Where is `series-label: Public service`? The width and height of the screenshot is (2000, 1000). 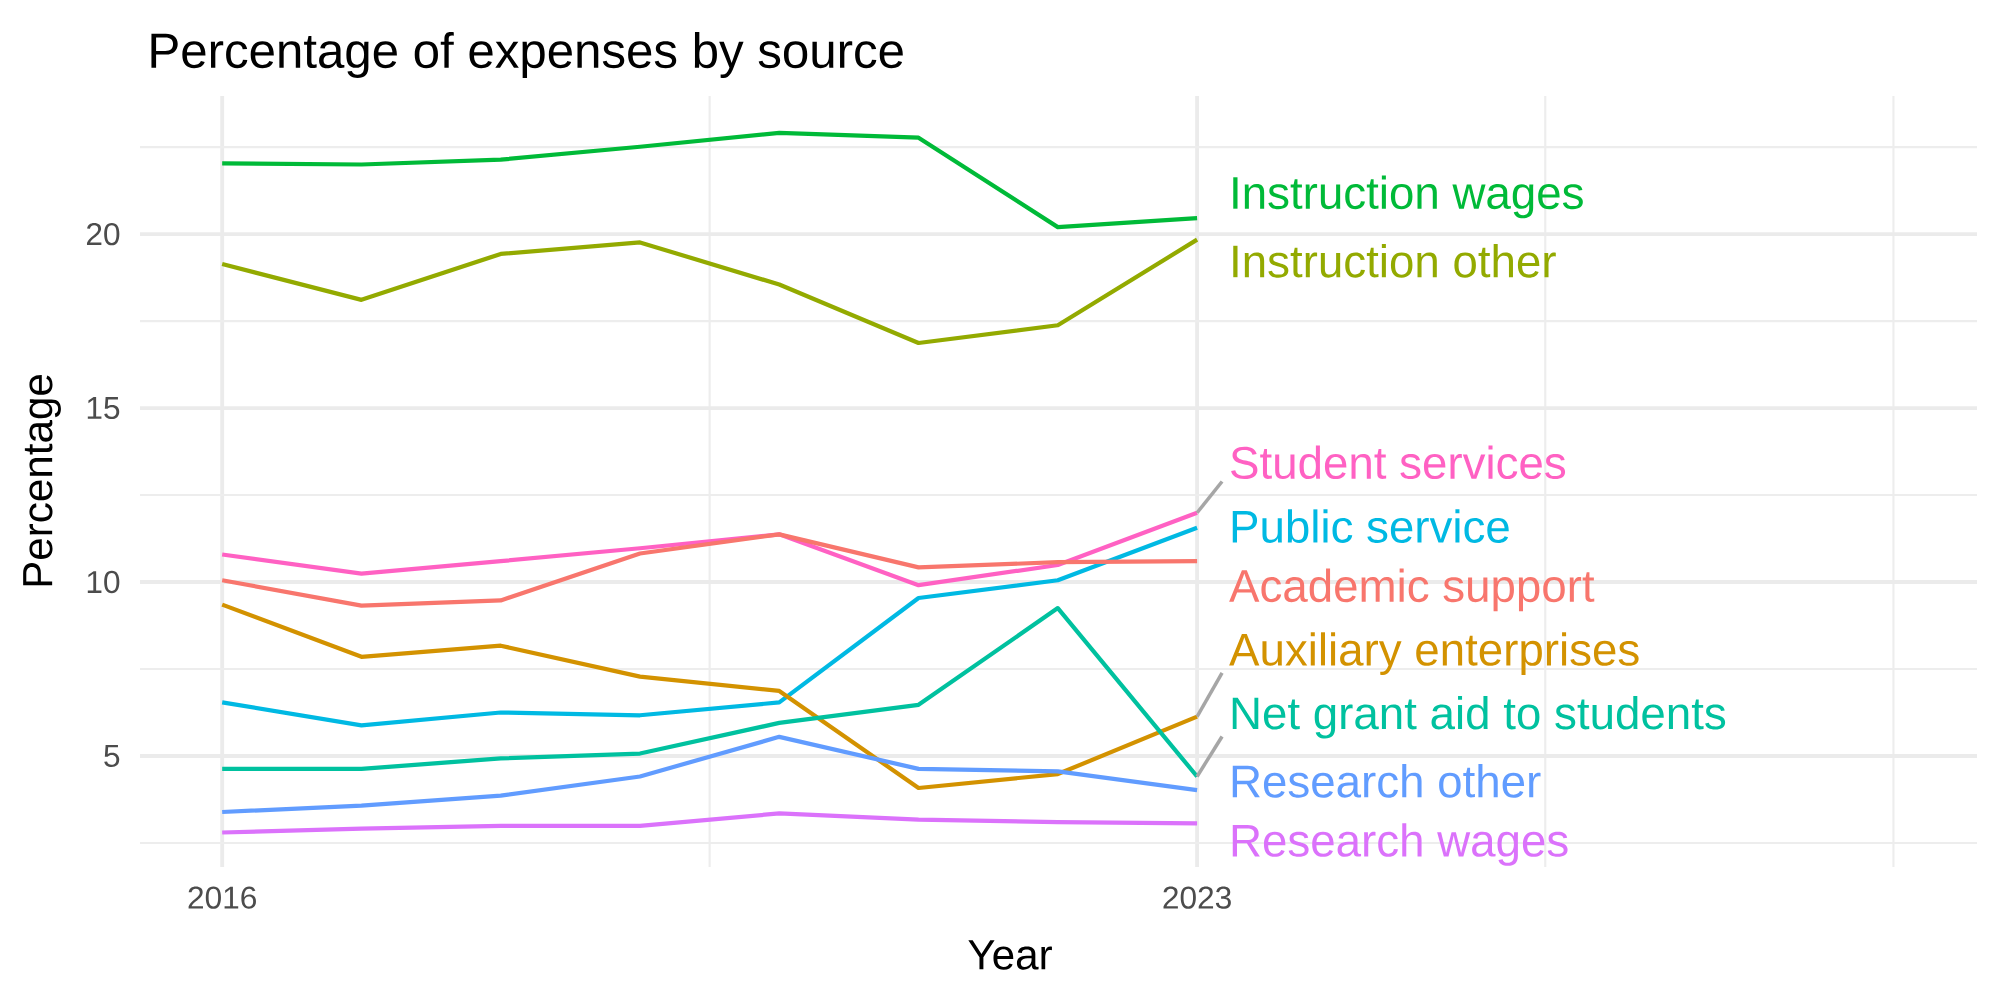 series-label: Public service is located at coordinates (1370, 526).